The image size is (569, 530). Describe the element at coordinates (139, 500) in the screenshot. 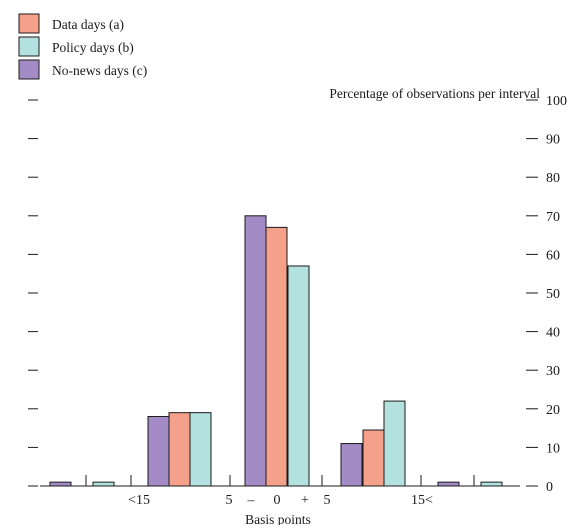

I see `x-tick-label: <15` at that location.